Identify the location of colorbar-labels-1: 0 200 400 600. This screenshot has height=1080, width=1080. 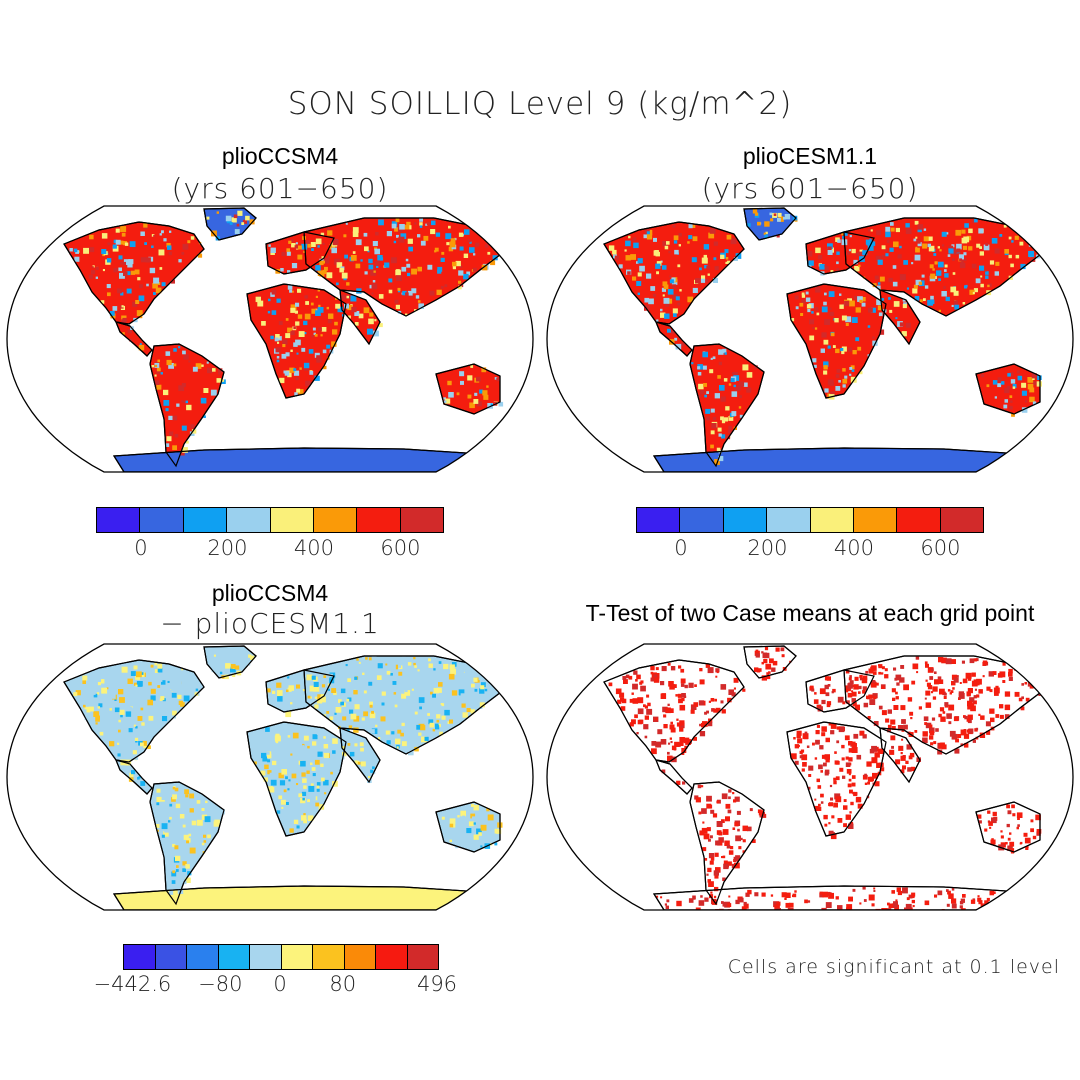
(269, 549).